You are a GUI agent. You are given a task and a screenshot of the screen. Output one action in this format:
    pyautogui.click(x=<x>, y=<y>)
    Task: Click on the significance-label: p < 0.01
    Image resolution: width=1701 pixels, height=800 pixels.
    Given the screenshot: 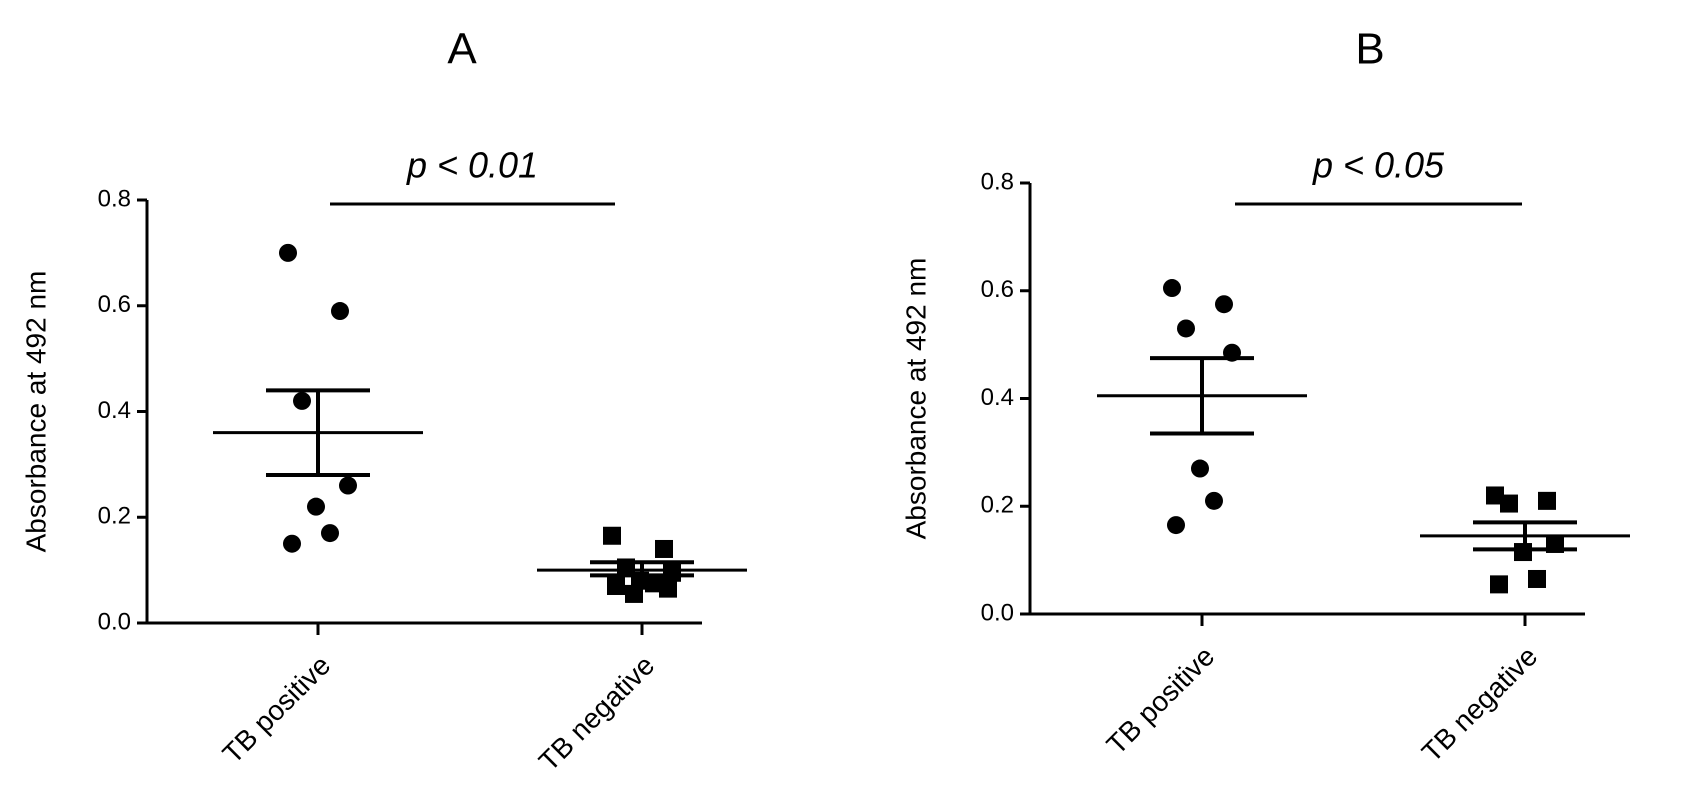 What is the action you would take?
    pyautogui.click(x=472, y=165)
    